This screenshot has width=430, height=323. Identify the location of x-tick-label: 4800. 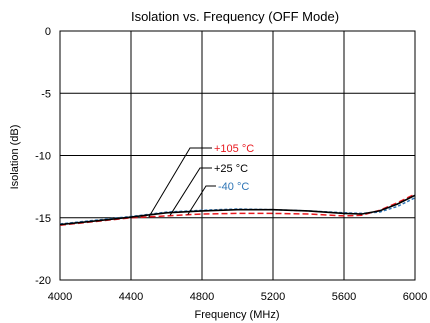
(202, 297).